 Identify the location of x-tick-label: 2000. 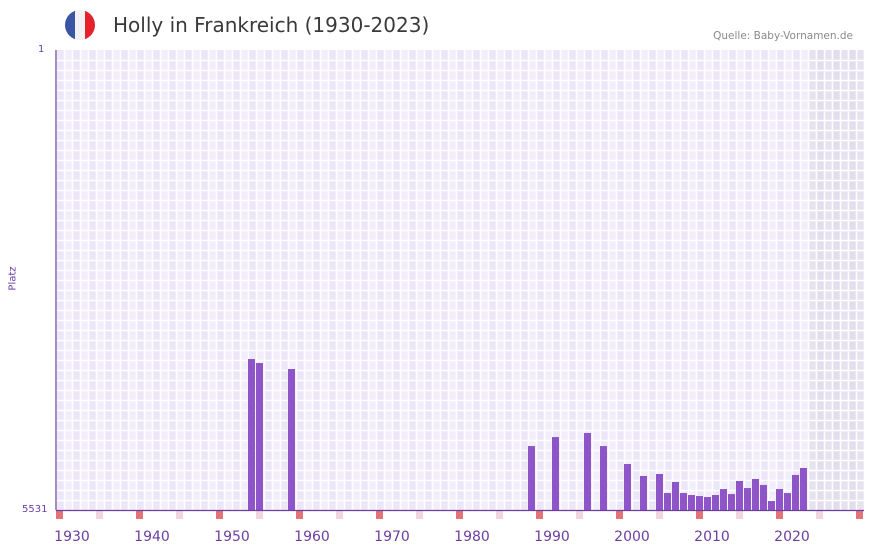
(632, 537).